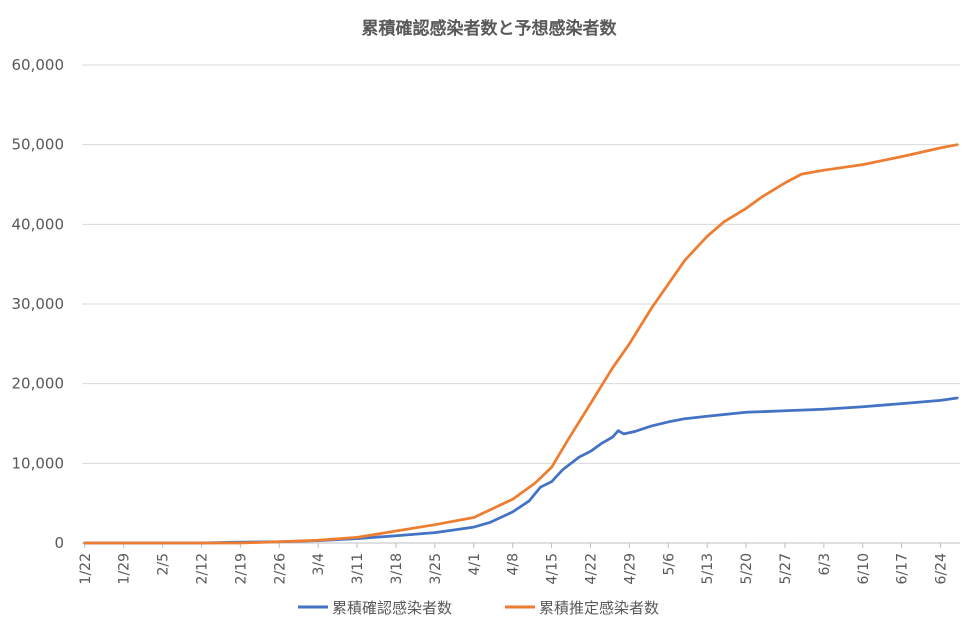 The image size is (978, 639). What do you see at coordinates (489, 29) in the screenshot?
I see `chart-title: 累積確認感染者数と予想感染者数` at bounding box center [489, 29].